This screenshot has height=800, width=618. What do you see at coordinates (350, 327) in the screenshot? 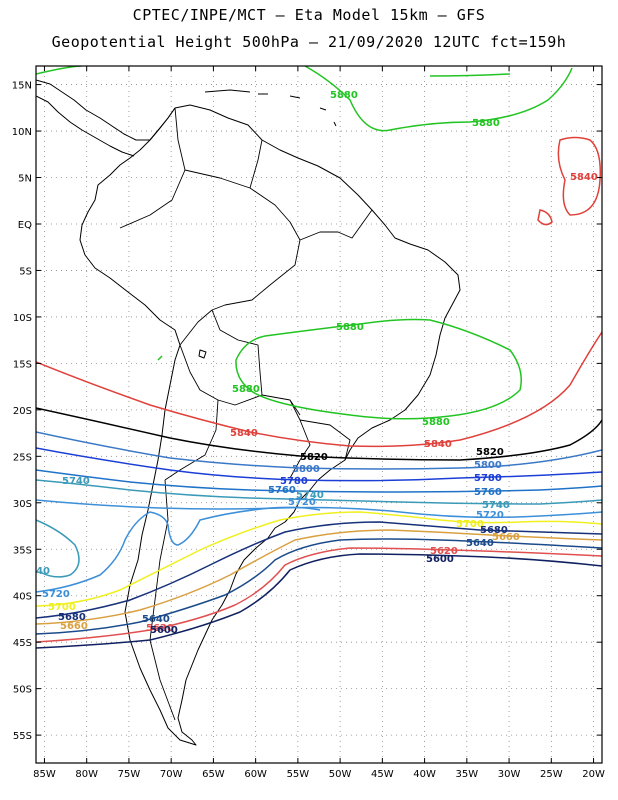
I see `contour-label-5880-c: 5880` at bounding box center [350, 327].